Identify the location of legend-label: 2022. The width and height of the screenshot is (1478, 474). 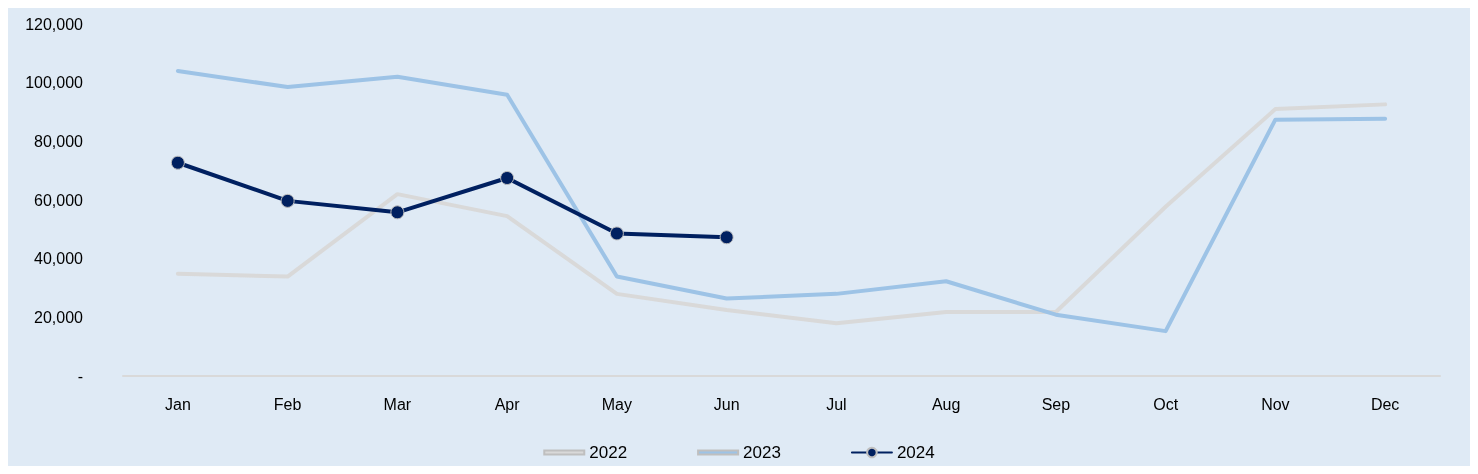
(608, 452).